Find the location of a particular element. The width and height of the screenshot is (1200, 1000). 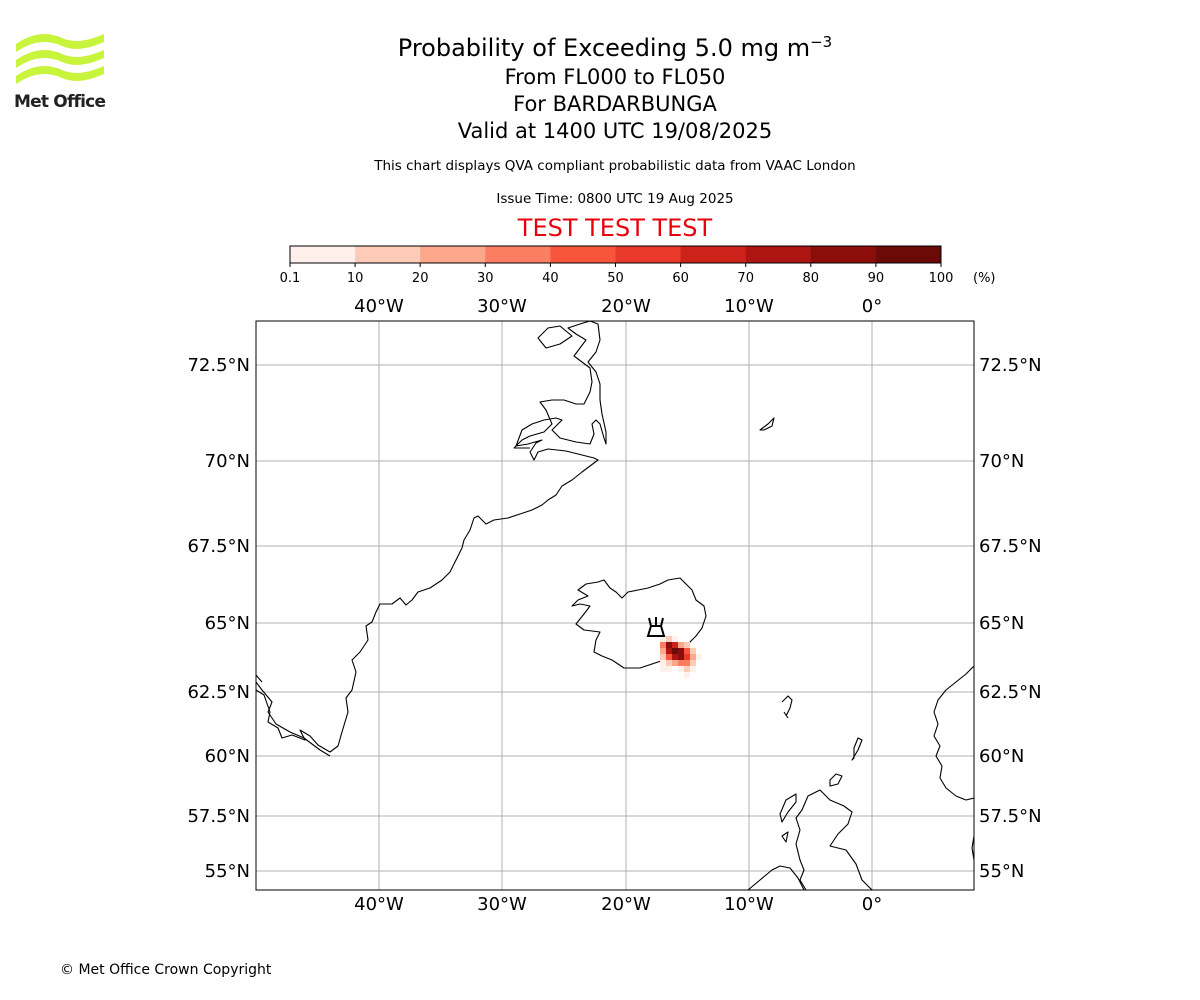

colorbar-ticks: 0.1 10 20 30 40 50 60 70 80 90 100 is located at coordinates (617, 274).